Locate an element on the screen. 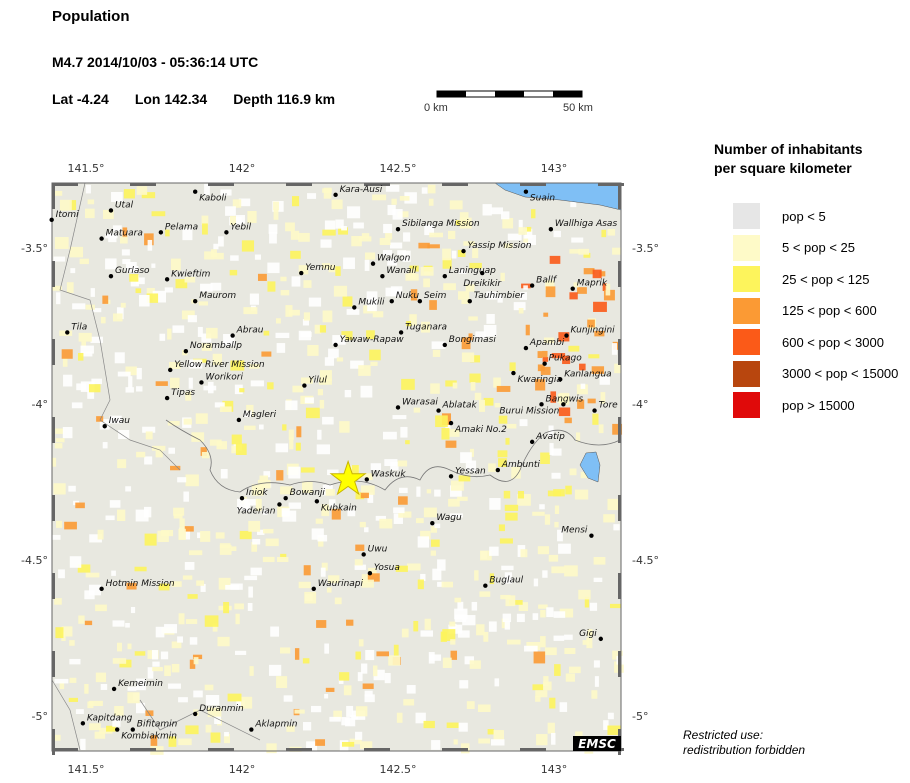 The image size is (910, 783). city-label: Yebil is located at coordinates (240, 227).